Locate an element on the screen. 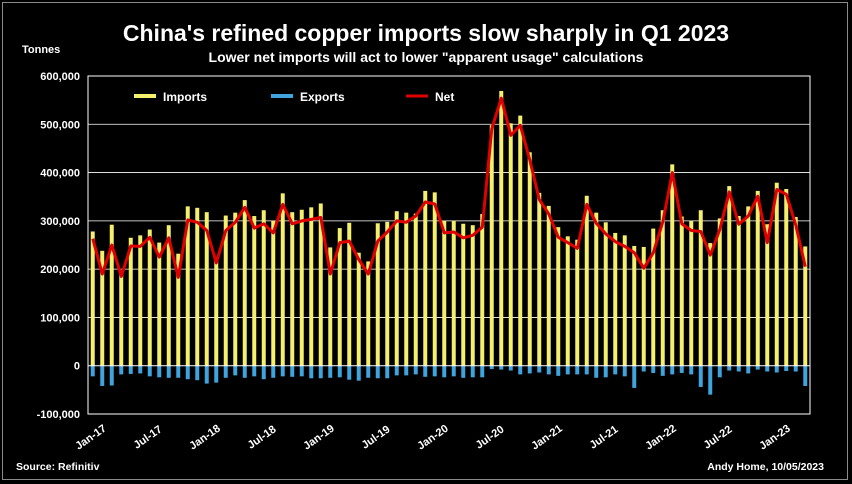 This screenshot has height=484, width=852. x-tick-label: Jul-20 is located at coordinates (490, 438).